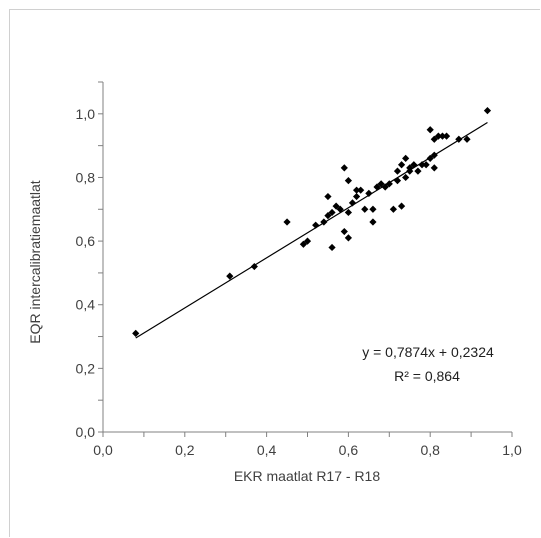 This screenshot has width=541, height=538. I want to click on x-tick-label: 1,0, so click(512, 450).